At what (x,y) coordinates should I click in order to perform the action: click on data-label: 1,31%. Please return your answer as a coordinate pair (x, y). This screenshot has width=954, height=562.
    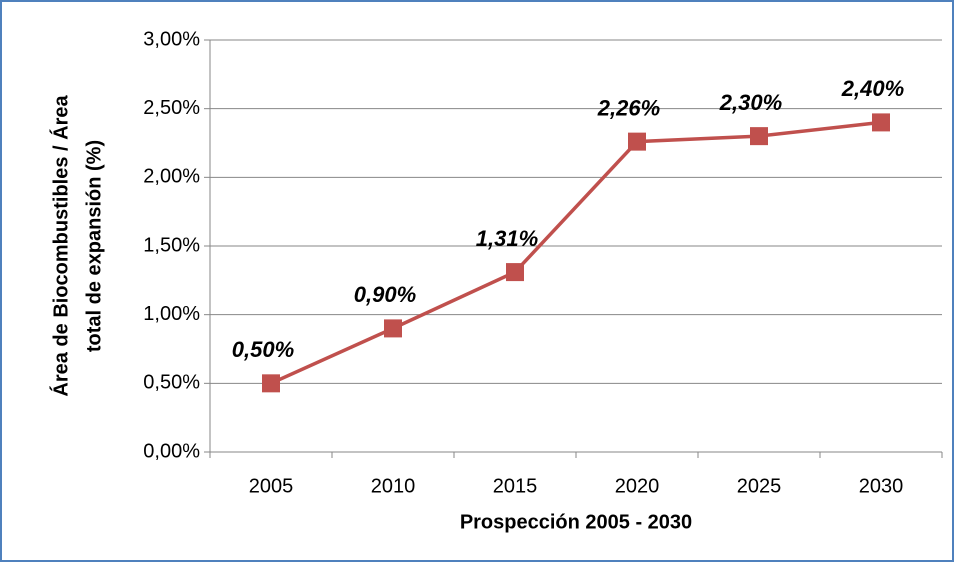
    Looking at the image, I should click on (507, 238).